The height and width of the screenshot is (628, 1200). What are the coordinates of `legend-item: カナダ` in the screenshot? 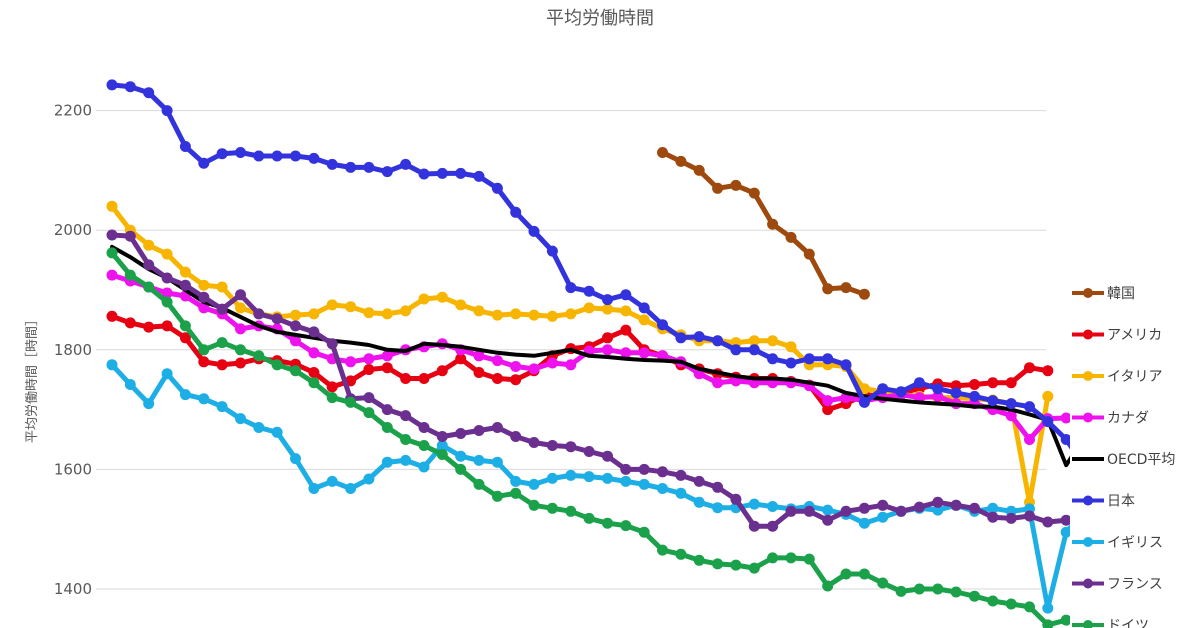 It's located at (1110, 419).